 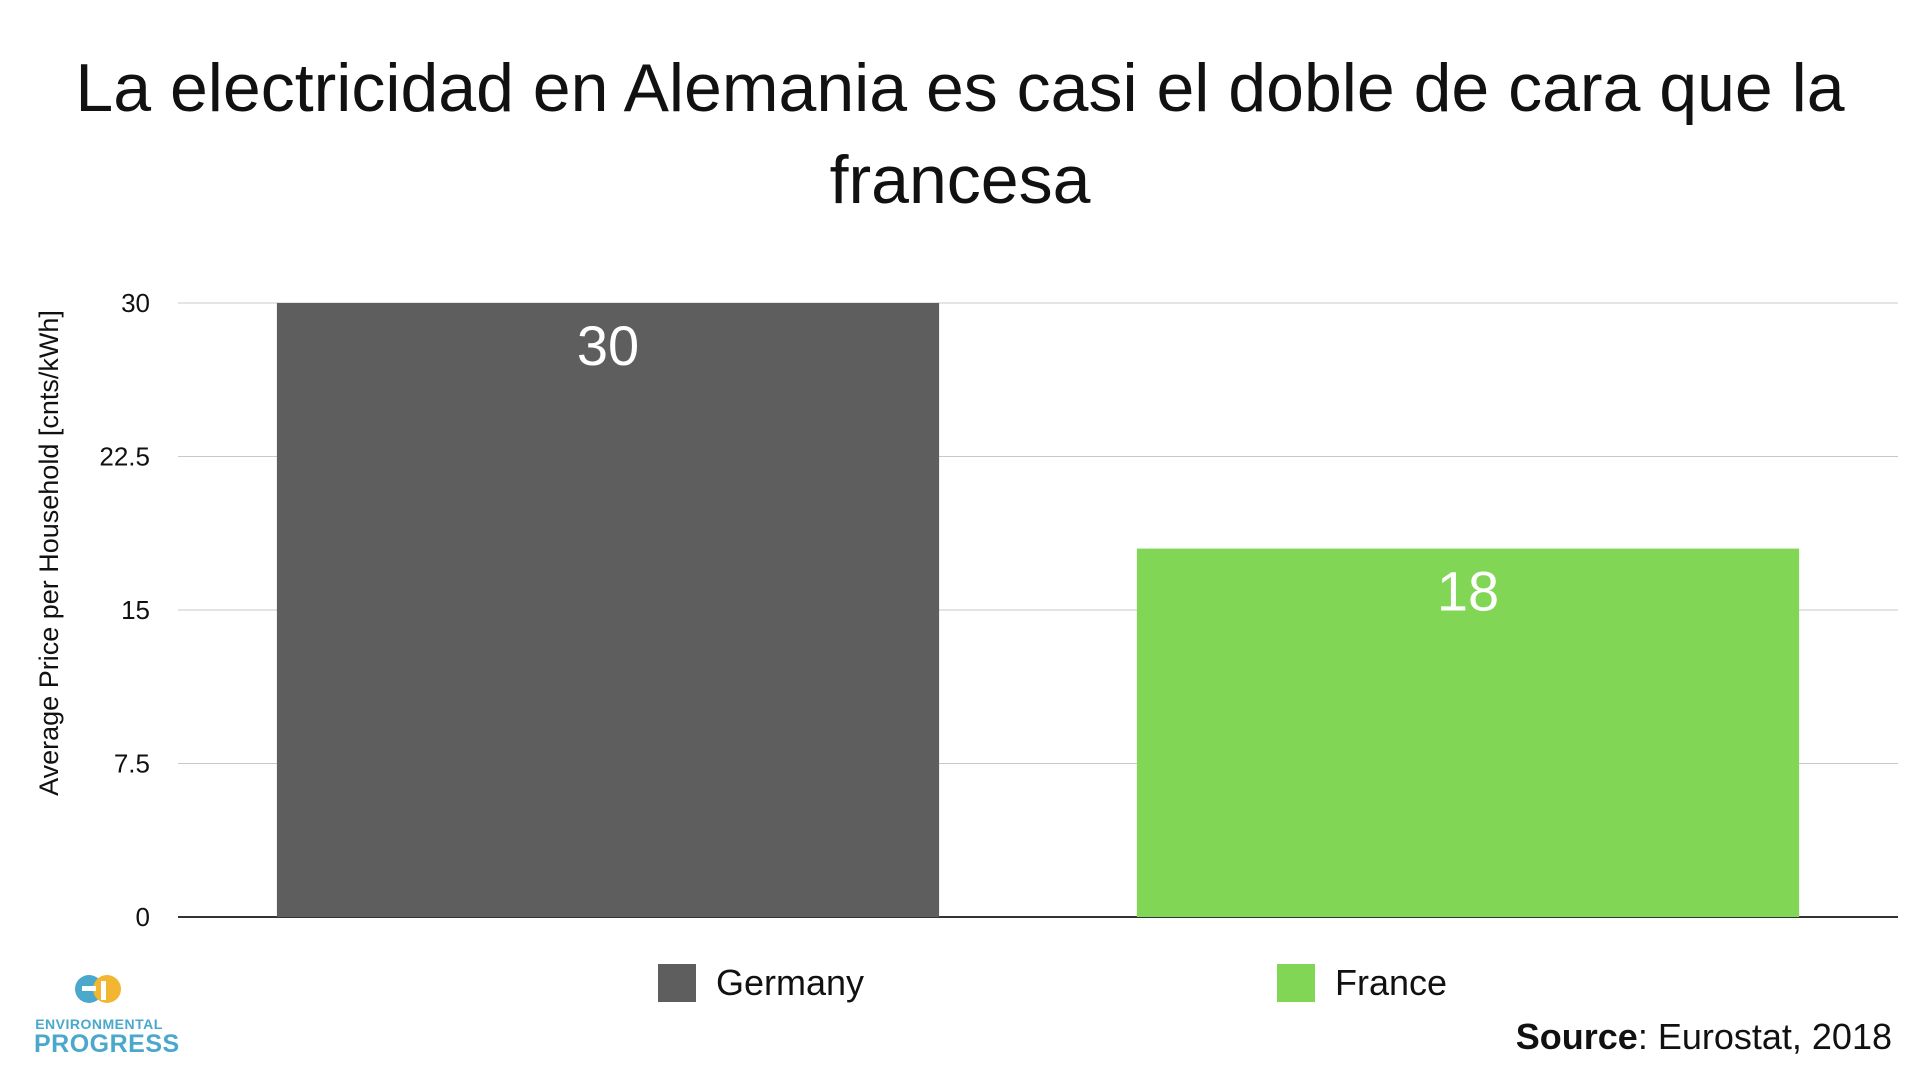 What do you see at coordinates (1468, 591) in the screenshot?
I see `data-label-france: 18` at bounding box center [1468, 591].